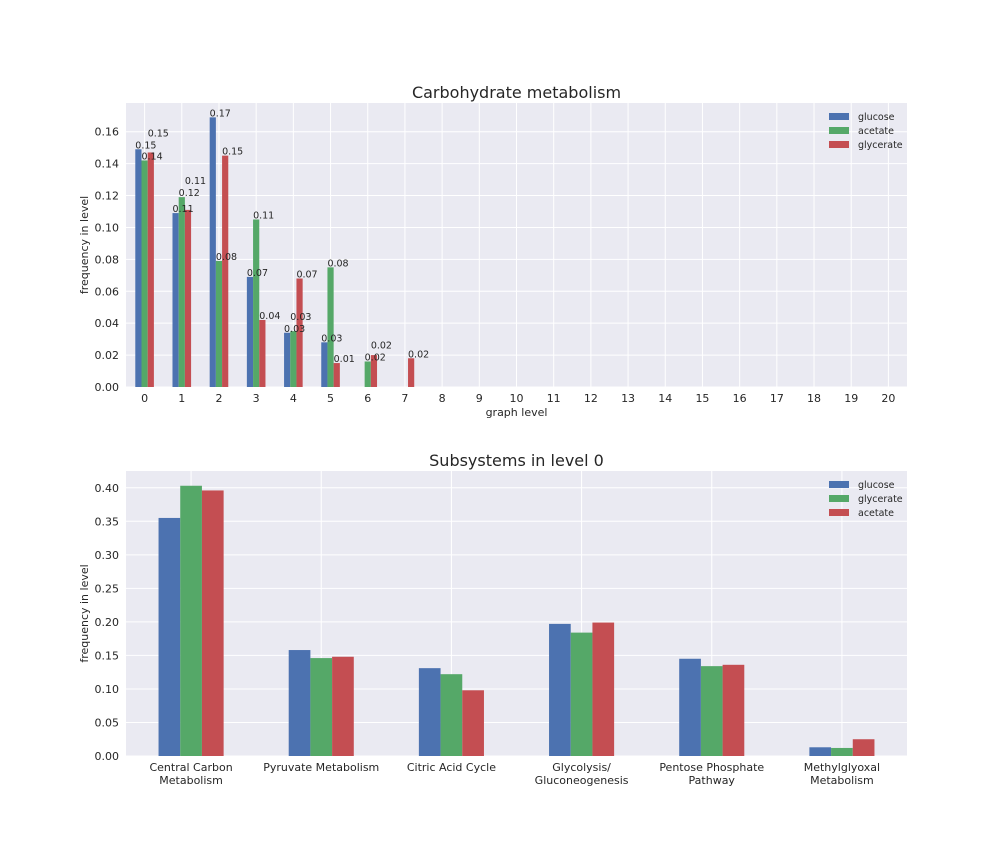 The image size is (1008, 864). I want to click on x-tick-label: Citric Acid Cycle, so click(451, 767).